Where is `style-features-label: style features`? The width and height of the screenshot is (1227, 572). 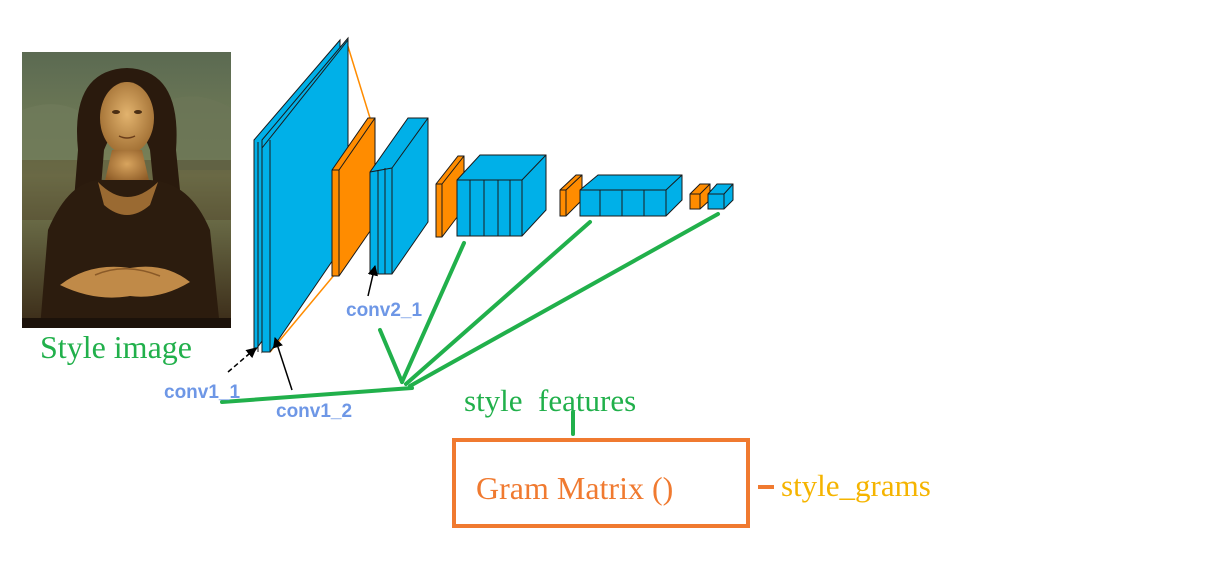
style-features-label: style features is located at coordinates (550, 400).